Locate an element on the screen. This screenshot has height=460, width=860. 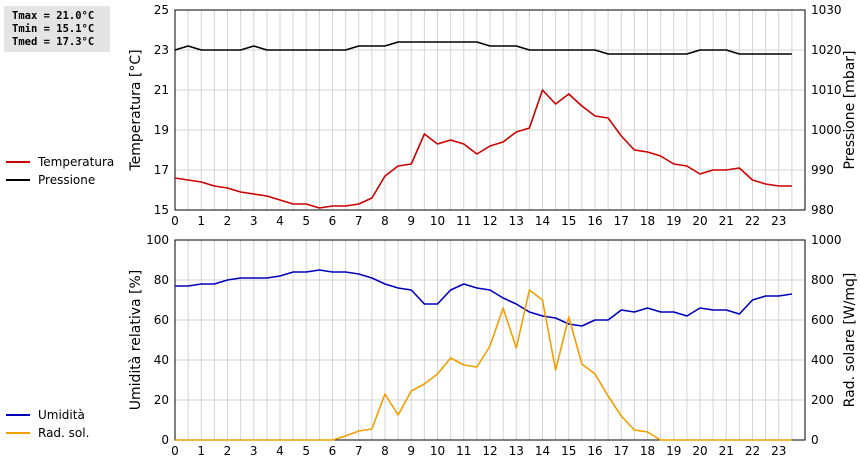
y-left-axis-title: Temperatura [°C] is located at coordinates (136, 110).